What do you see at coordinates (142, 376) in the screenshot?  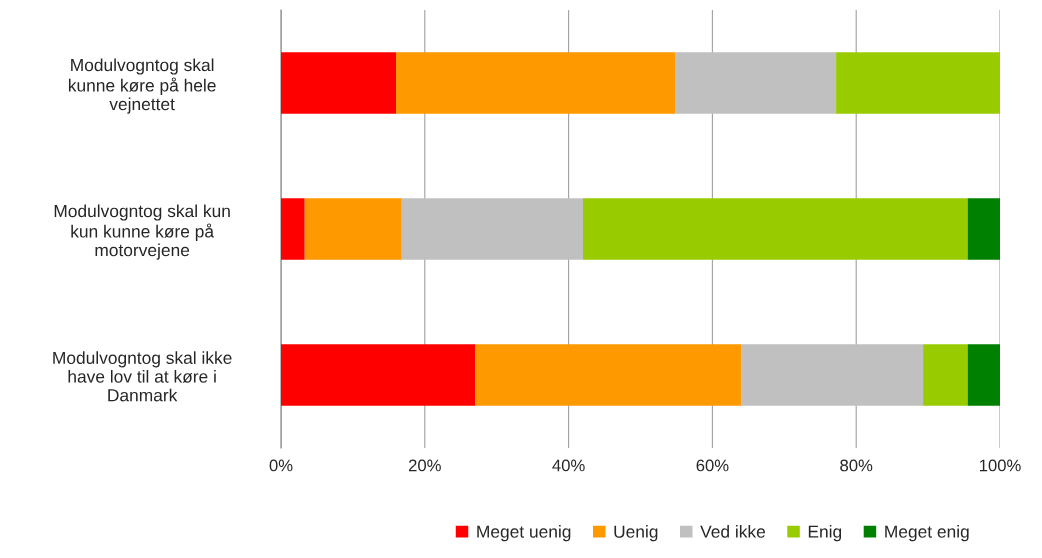 I see `y-tick-label: Modulvogntog skal ikke have lov til at køre i Danmark` at bounding box center [142, 376].